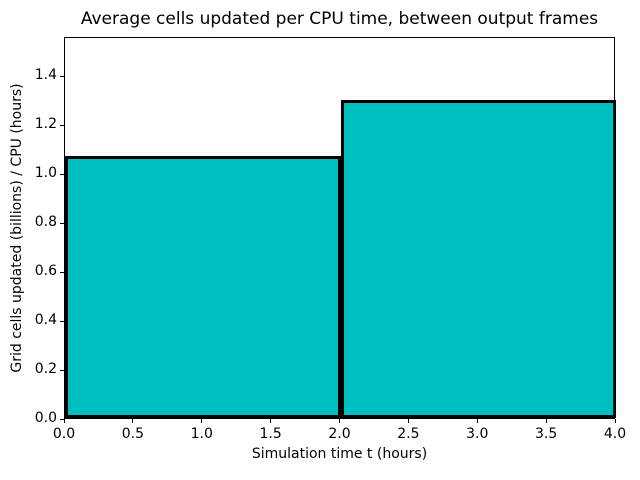  Describe the element at coordinates (45, 222) in the screenshot. I see `y-tick-label: 0.8` at that location.